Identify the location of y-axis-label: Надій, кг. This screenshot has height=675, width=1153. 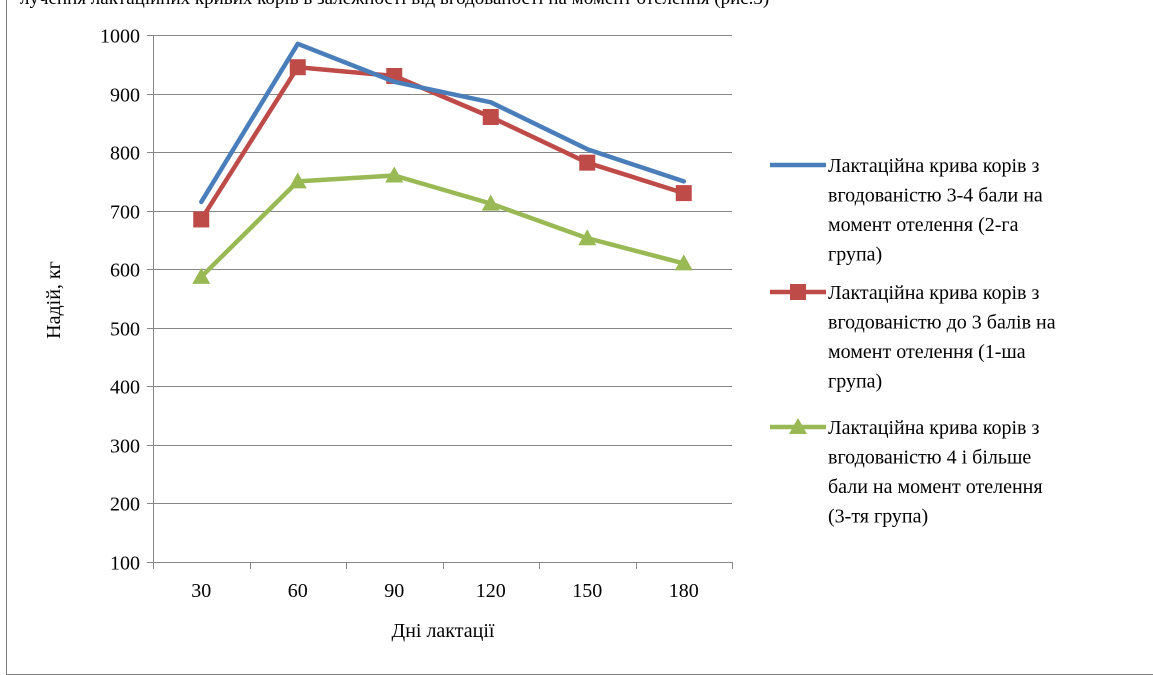
(54, 300).